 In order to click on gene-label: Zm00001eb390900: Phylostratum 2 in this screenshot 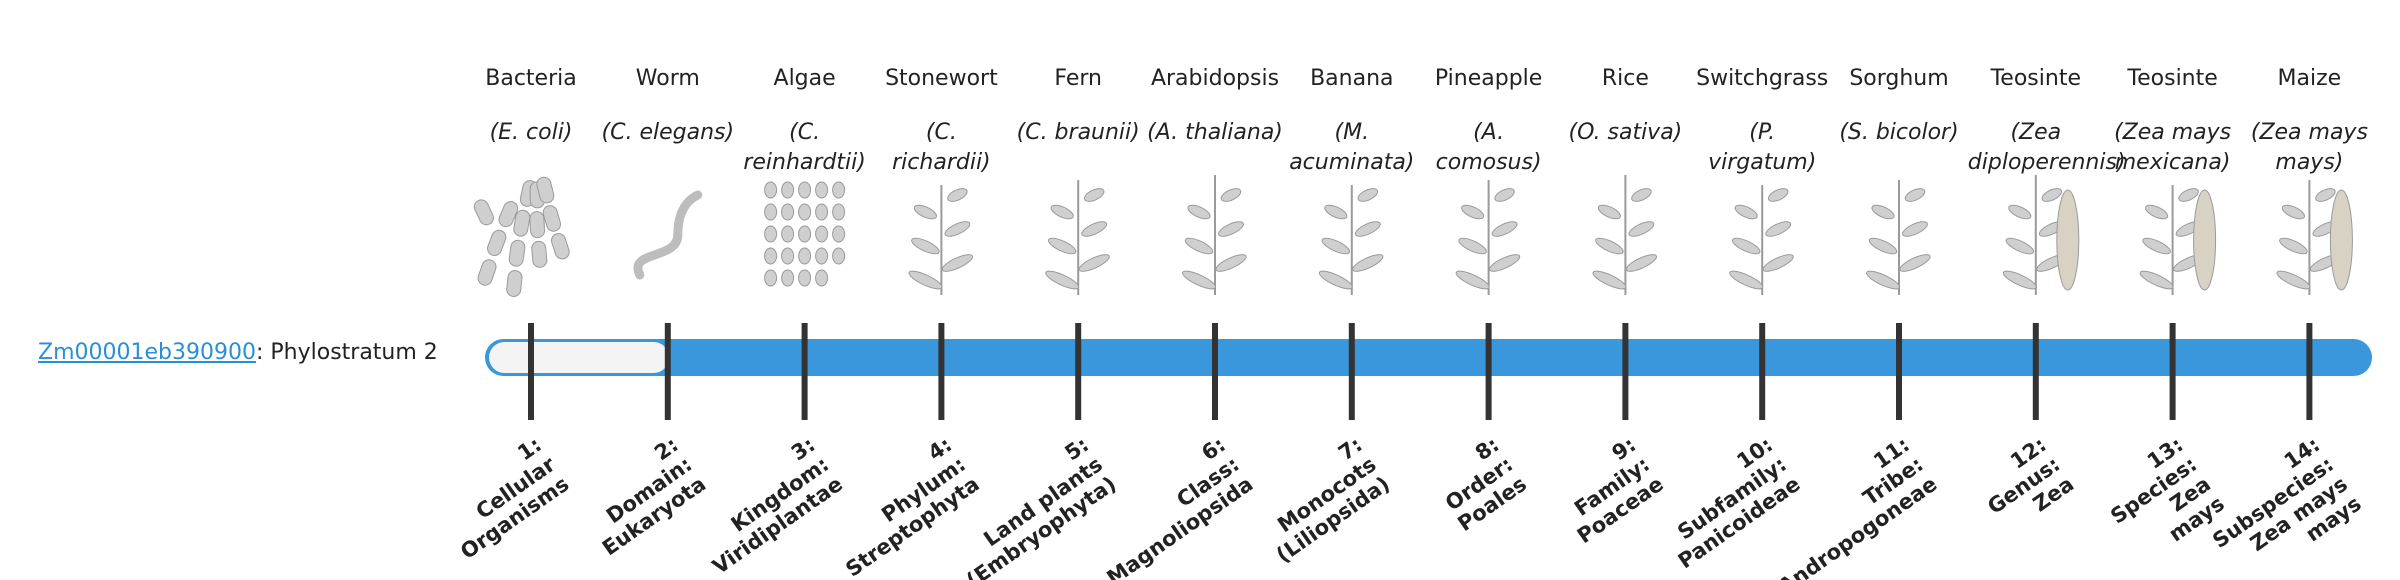, I will do `click(238, 352)`.